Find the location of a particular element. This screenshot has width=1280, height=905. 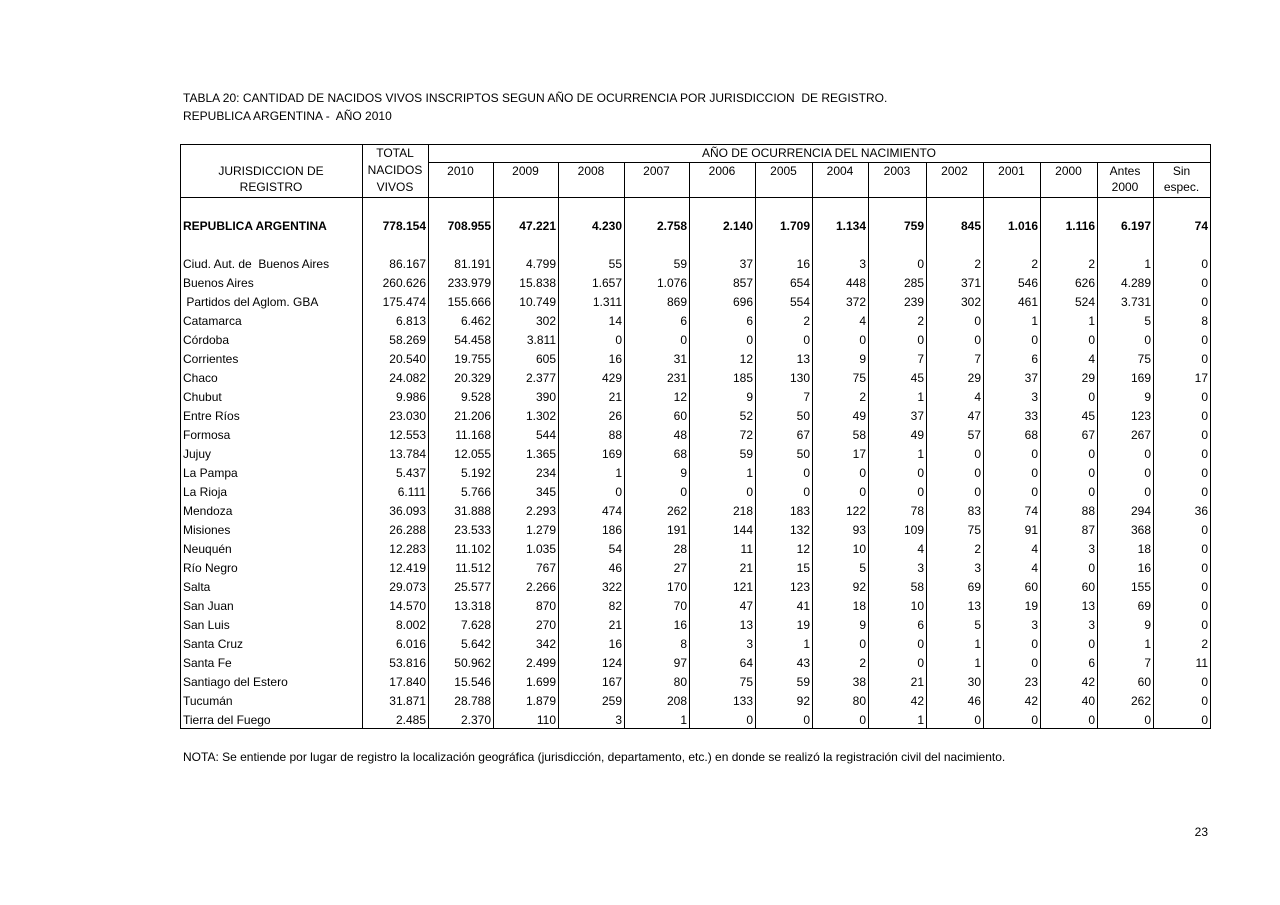

cell: 767 is located at coordinates (545, 568).